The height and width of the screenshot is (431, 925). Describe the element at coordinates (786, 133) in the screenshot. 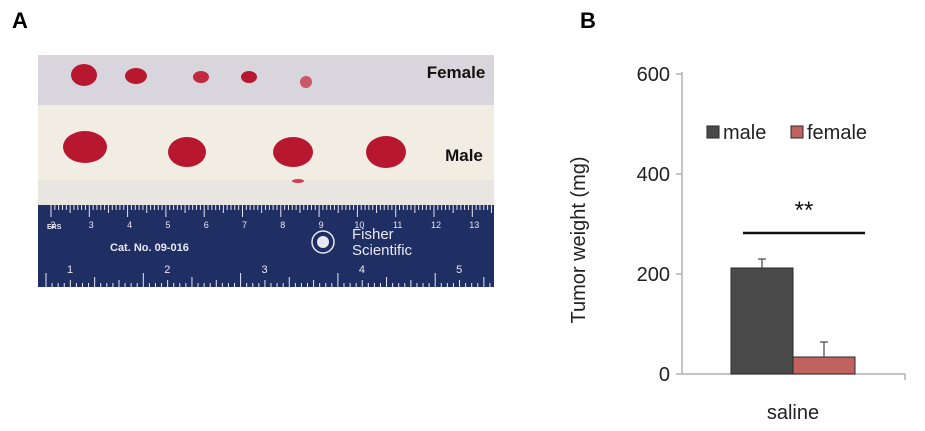

I see `legend: male female` at that location.